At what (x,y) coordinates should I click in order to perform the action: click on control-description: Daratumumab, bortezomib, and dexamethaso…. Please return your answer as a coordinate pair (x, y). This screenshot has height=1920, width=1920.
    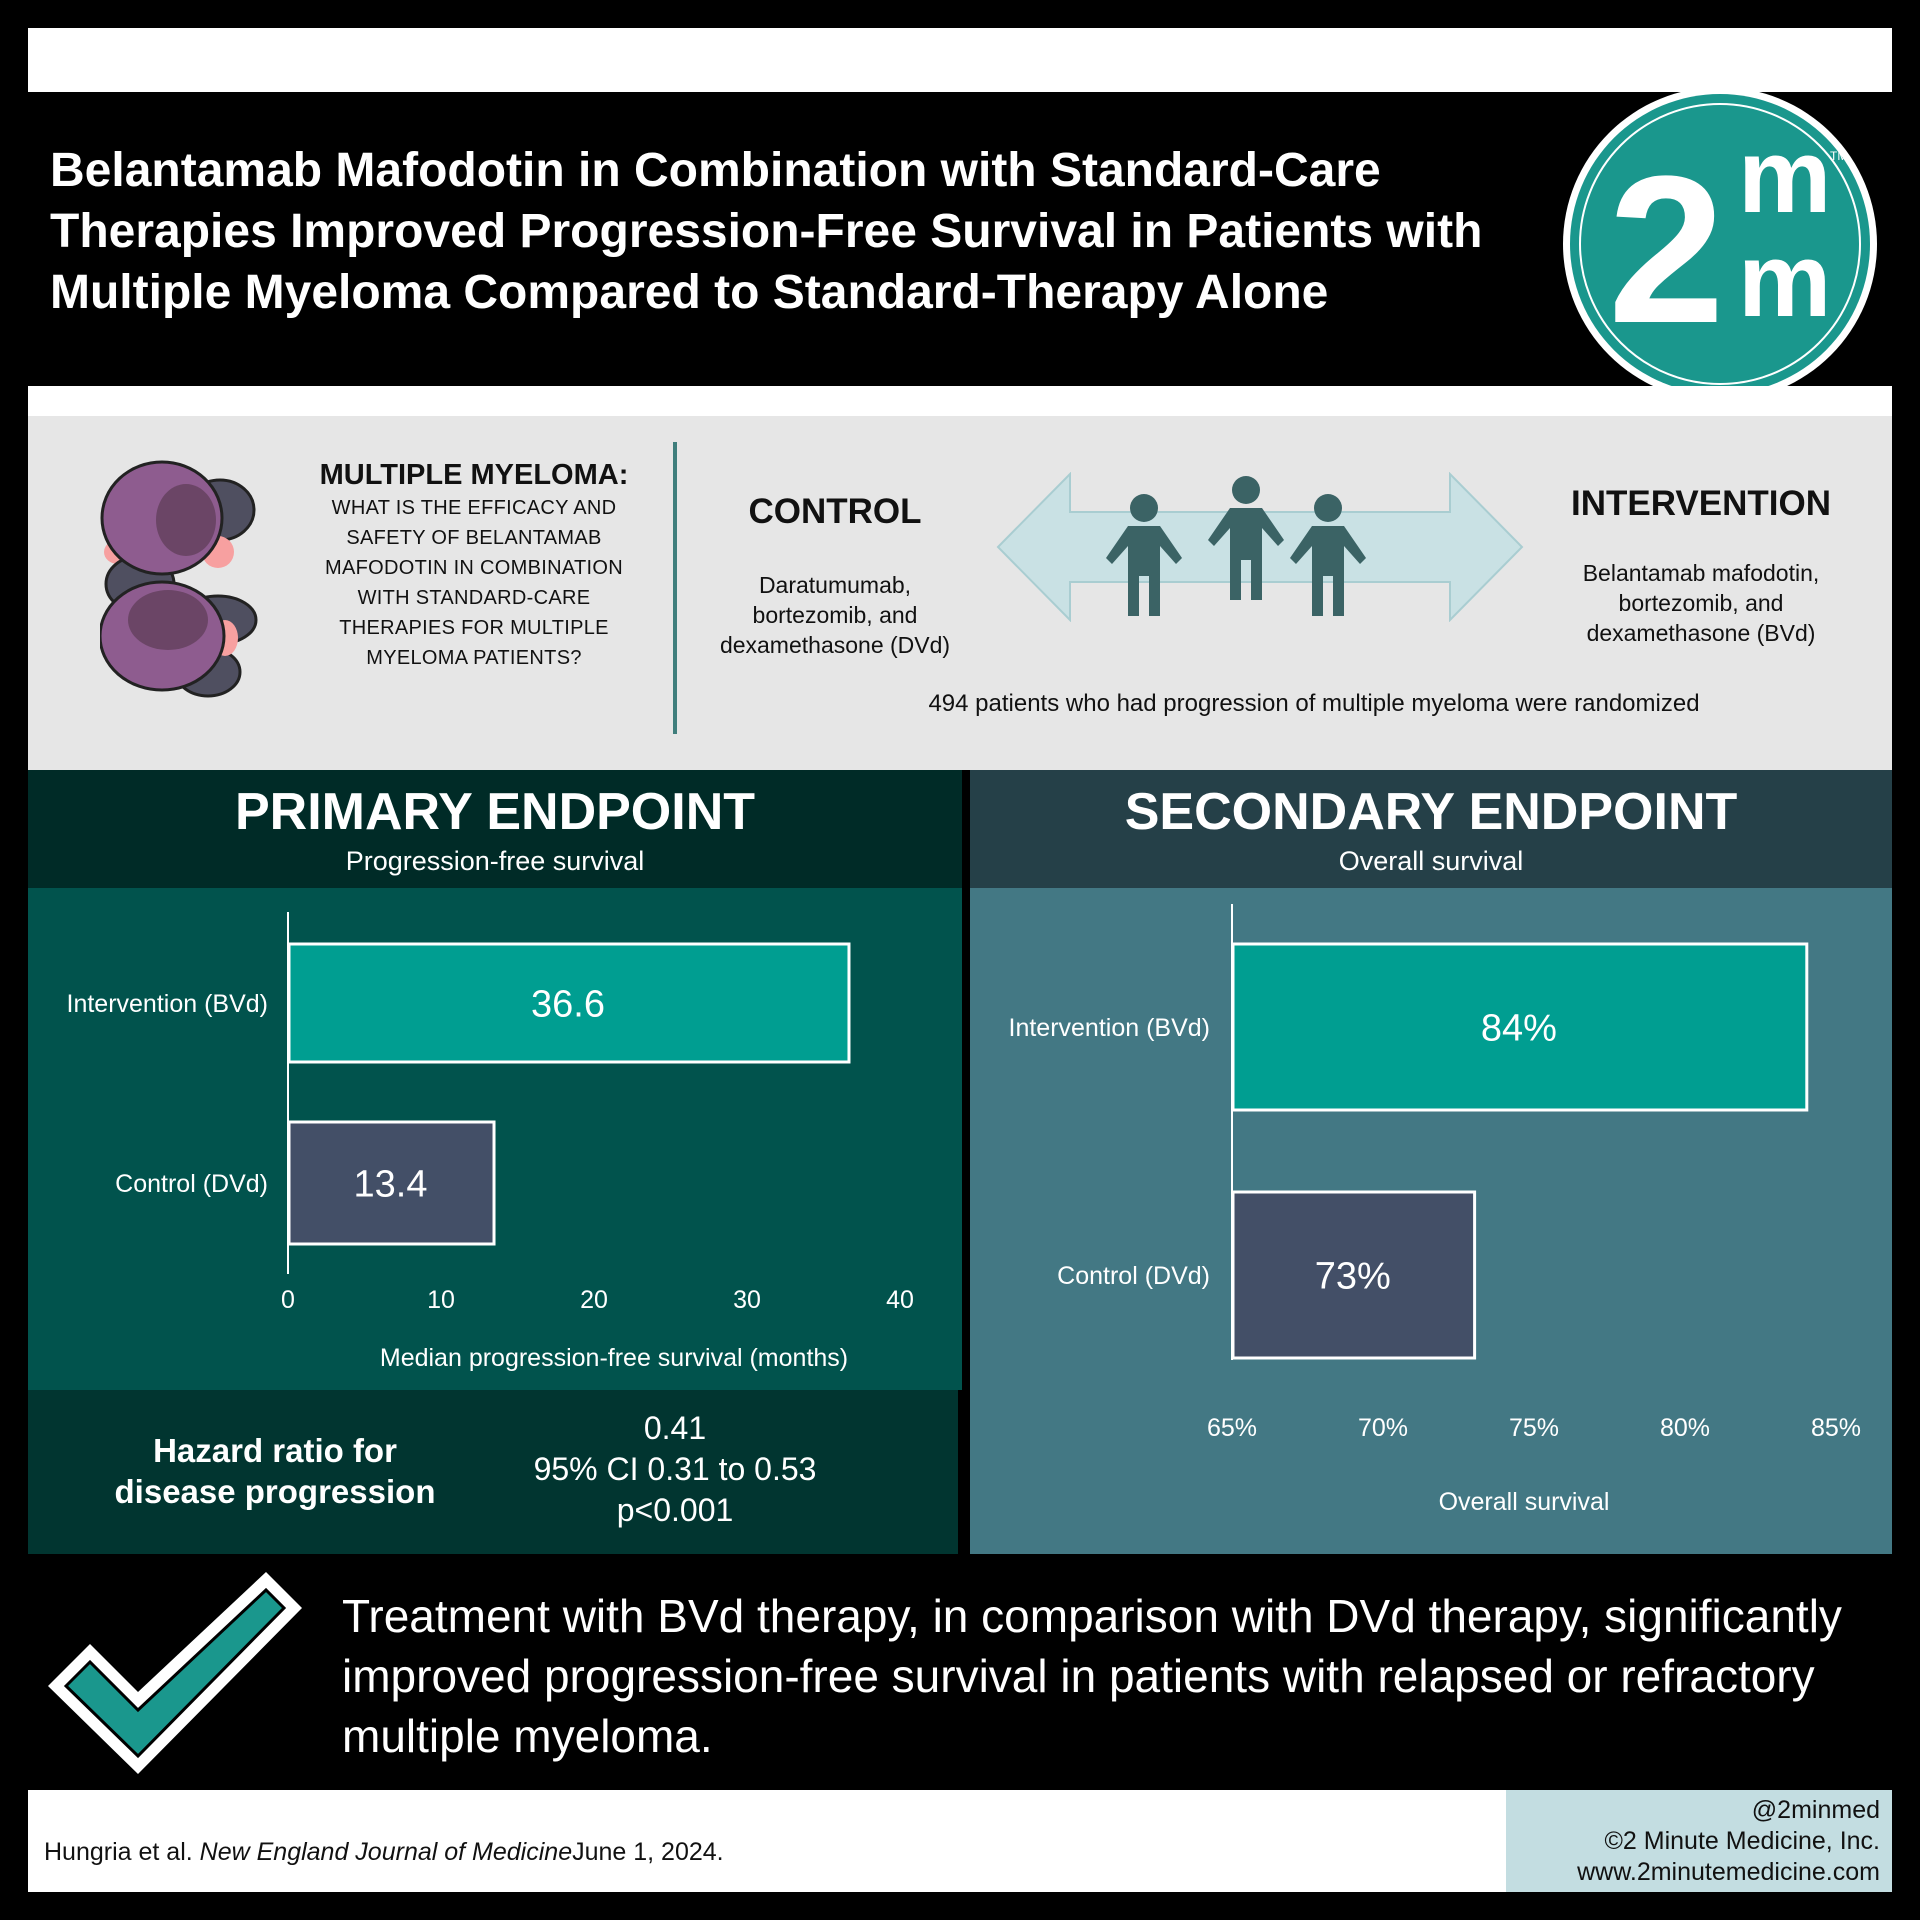
    Looking at the image, I should click on (835, 615).